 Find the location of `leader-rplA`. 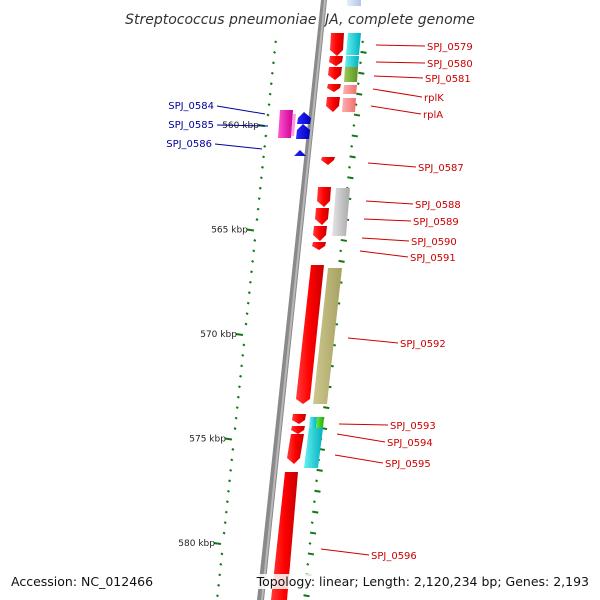

leader-rplA is located at coordinates (396, 110).